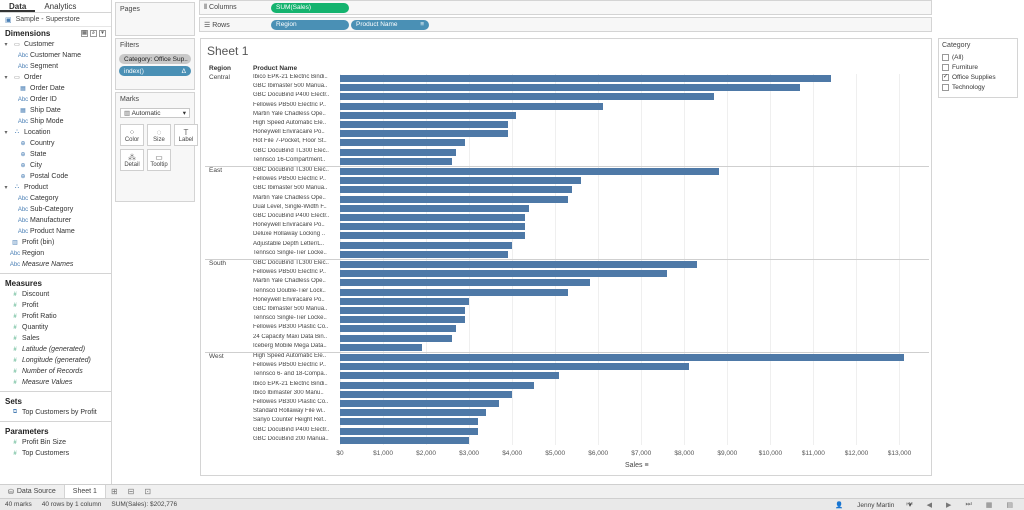  What do you see at coordinates (289, 411) in the screenshot?
I see `product-label: Standard Rollaway File wi..` at bounding box center [289, 411].